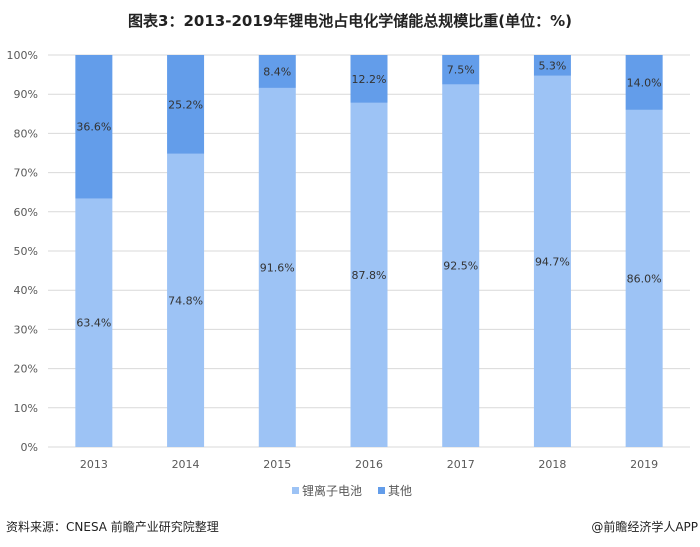 The height and width of the screenshot is (547, 700). What do you see at coordinates (26, 369) in the screenshot?
I see `y-tick-label: 20%` at bounding box center [26, 369].